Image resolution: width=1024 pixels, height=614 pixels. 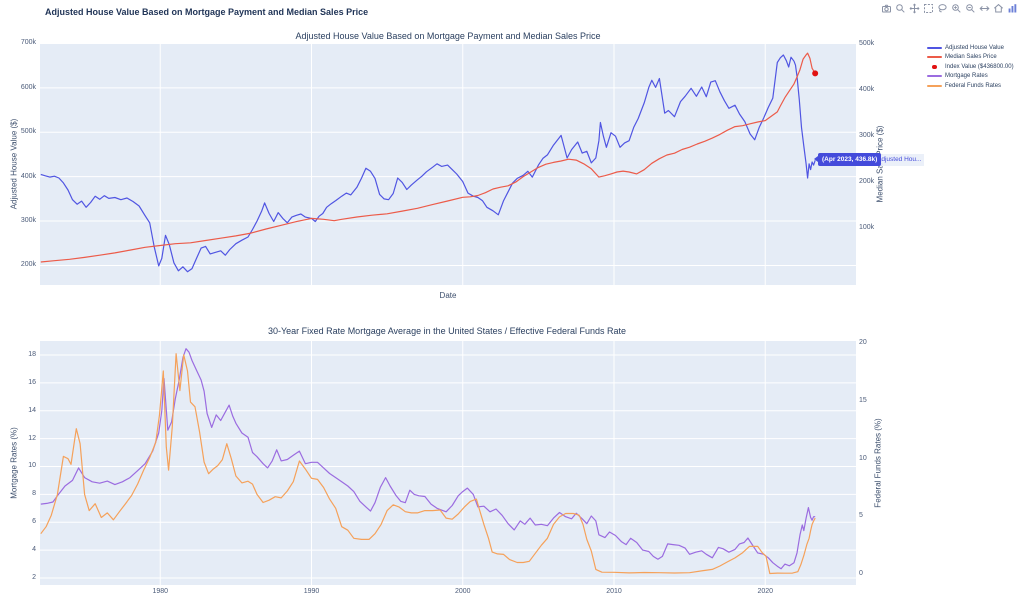 I want to click on modebar, so click(x=949, y=8).